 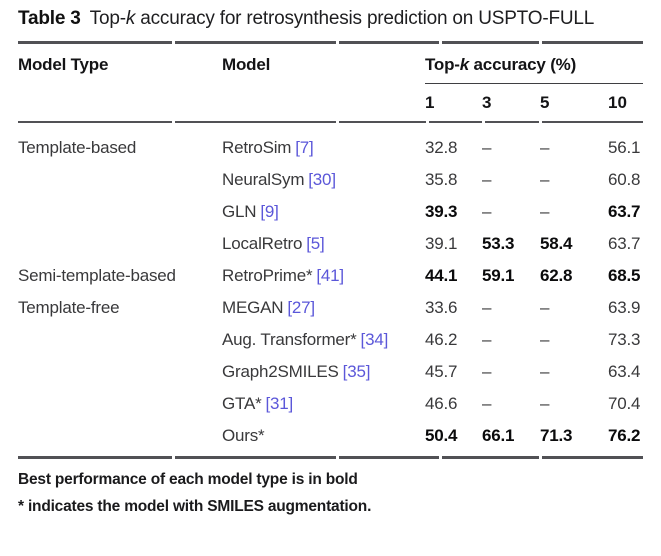 I want to click on table-row: LocalRetro [5] 39.1 53.3 58.4 63.7, so click(x=330, y=244).